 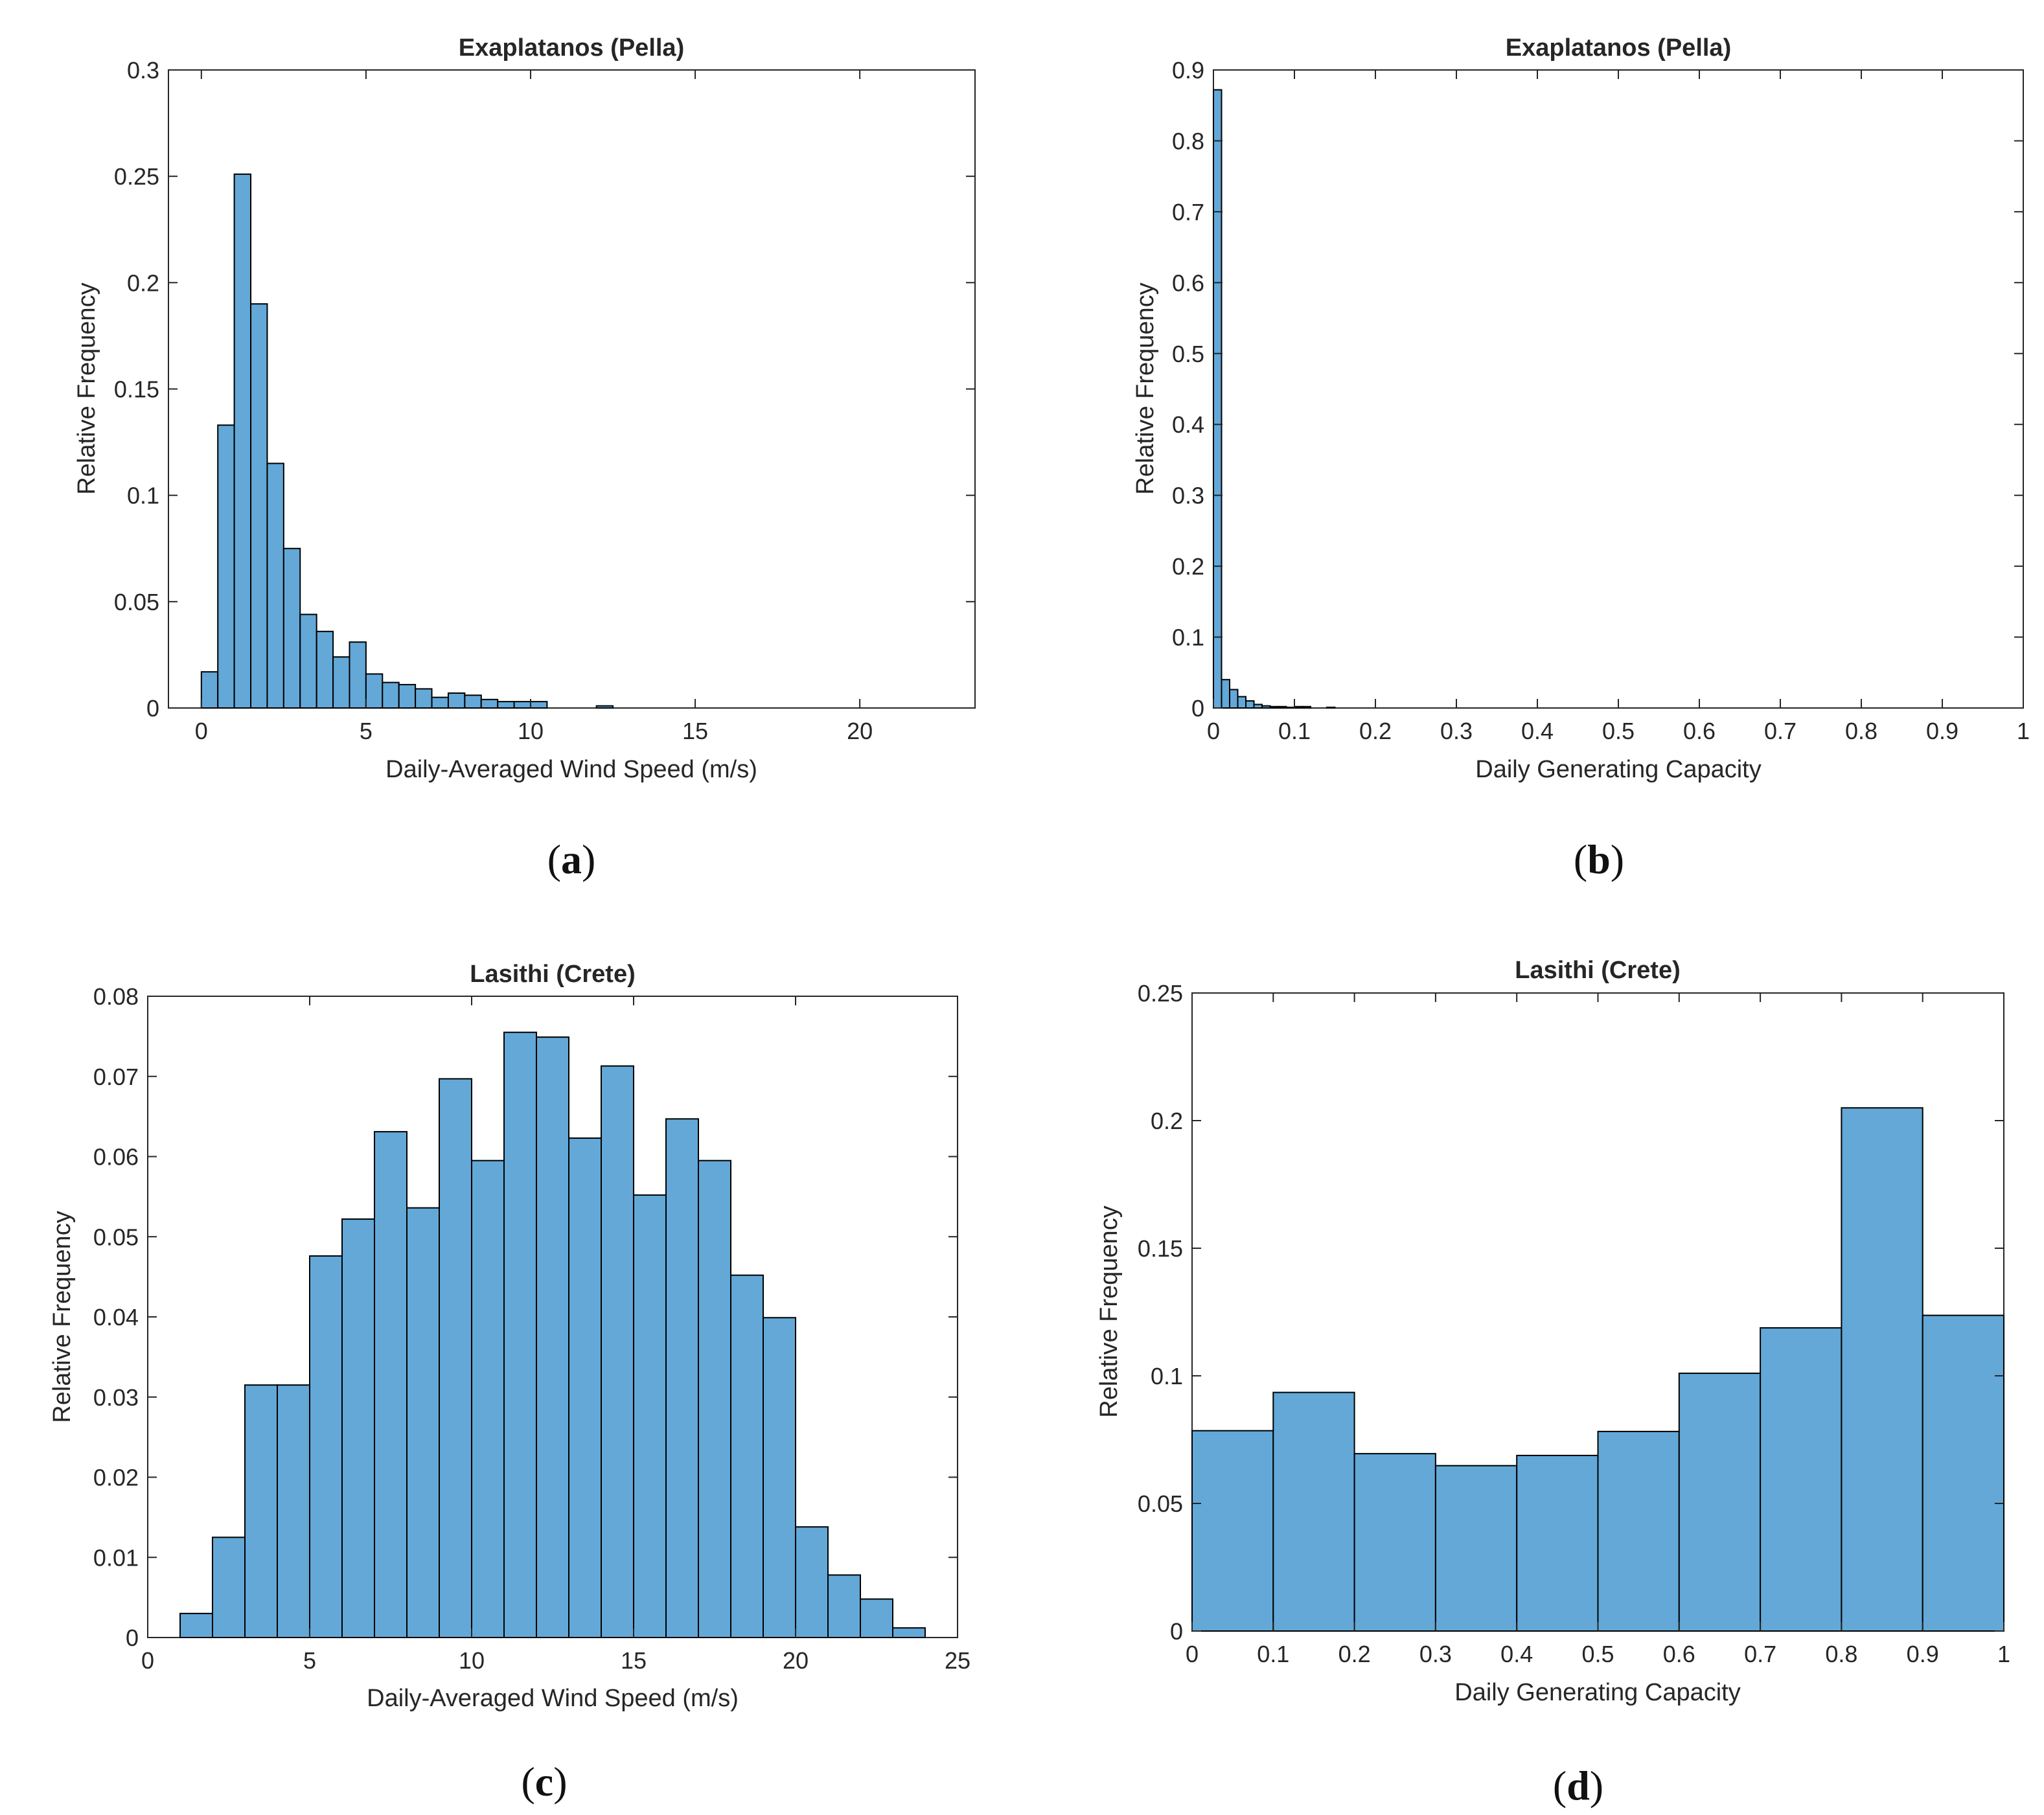 What do you see at coordinates (367, 731) in the screenshot?
I see `x-tick-label-a-1: 5` at bounding box center [367, 731].